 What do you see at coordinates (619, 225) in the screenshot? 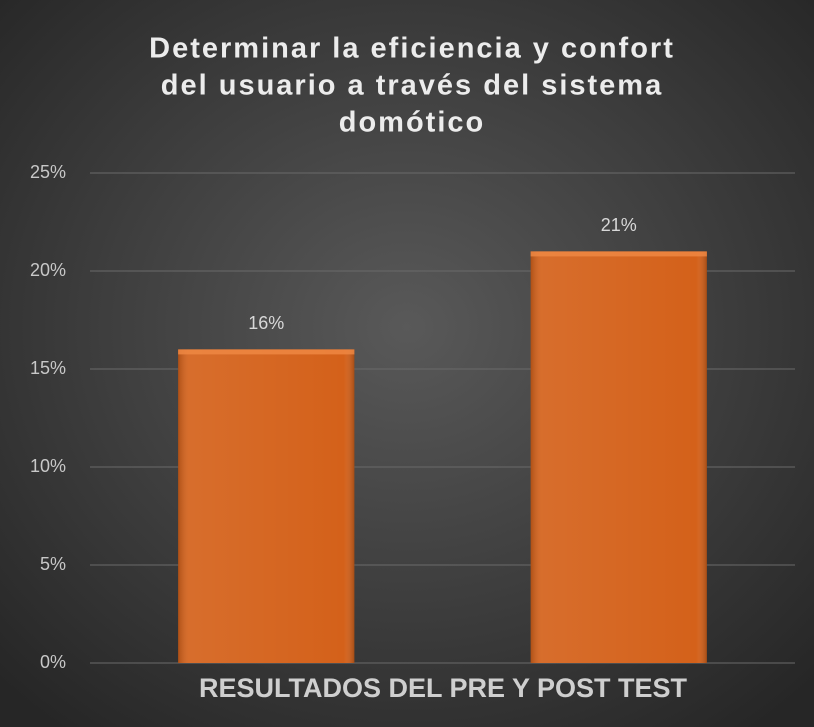
I see `value-label: 21%` at bounding box center [619, 225].